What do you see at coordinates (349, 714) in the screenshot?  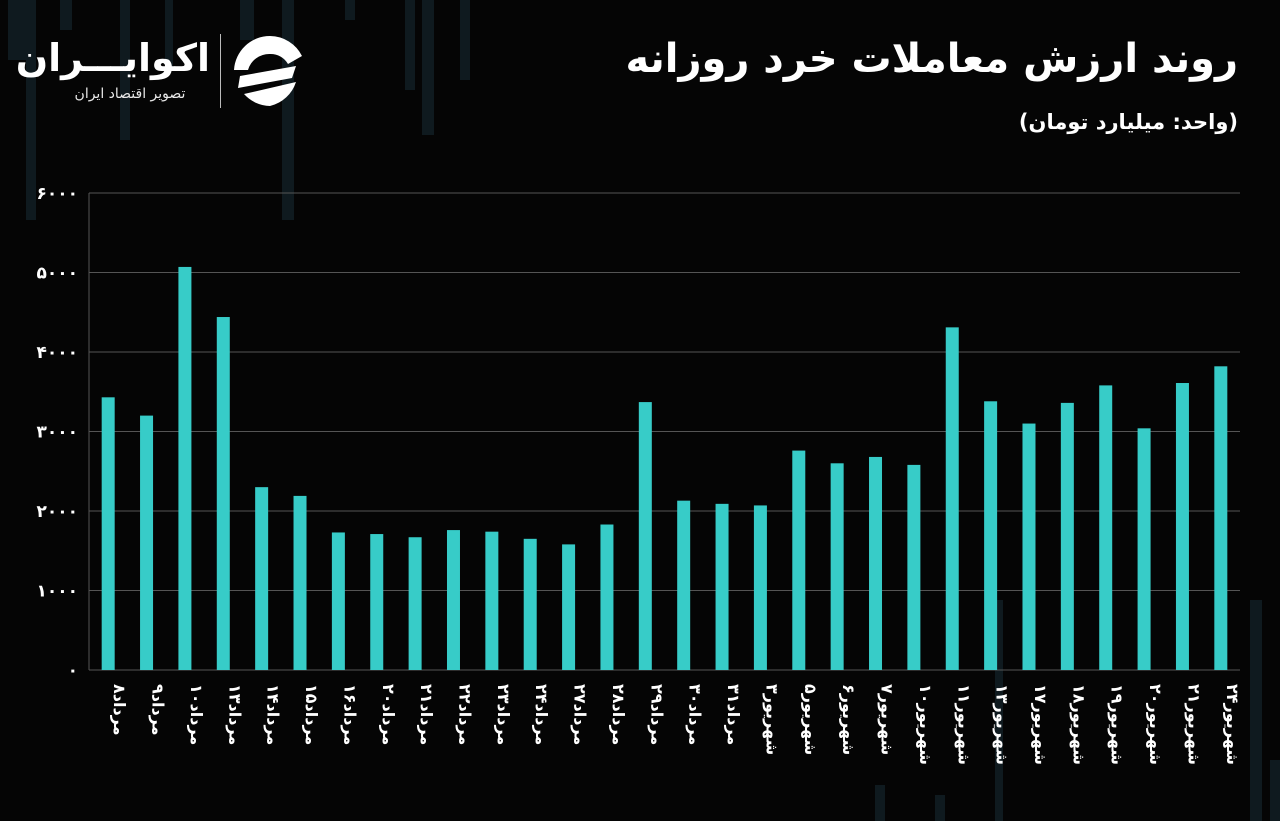 I see `x-tick-label: مرداد۱۶` at bounding box center [349, 714].